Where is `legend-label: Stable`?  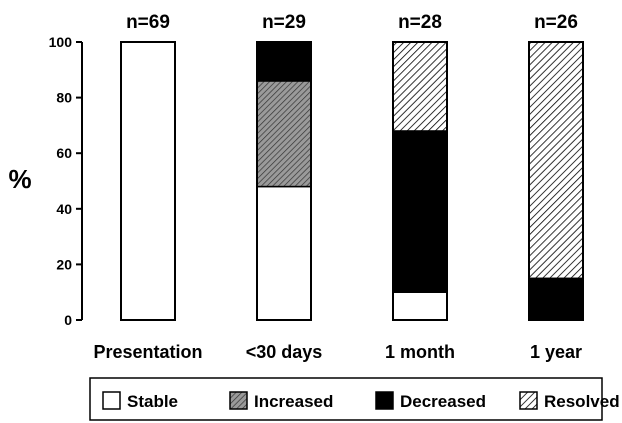 legend-label: Stable is located at coordinates (152, 401).